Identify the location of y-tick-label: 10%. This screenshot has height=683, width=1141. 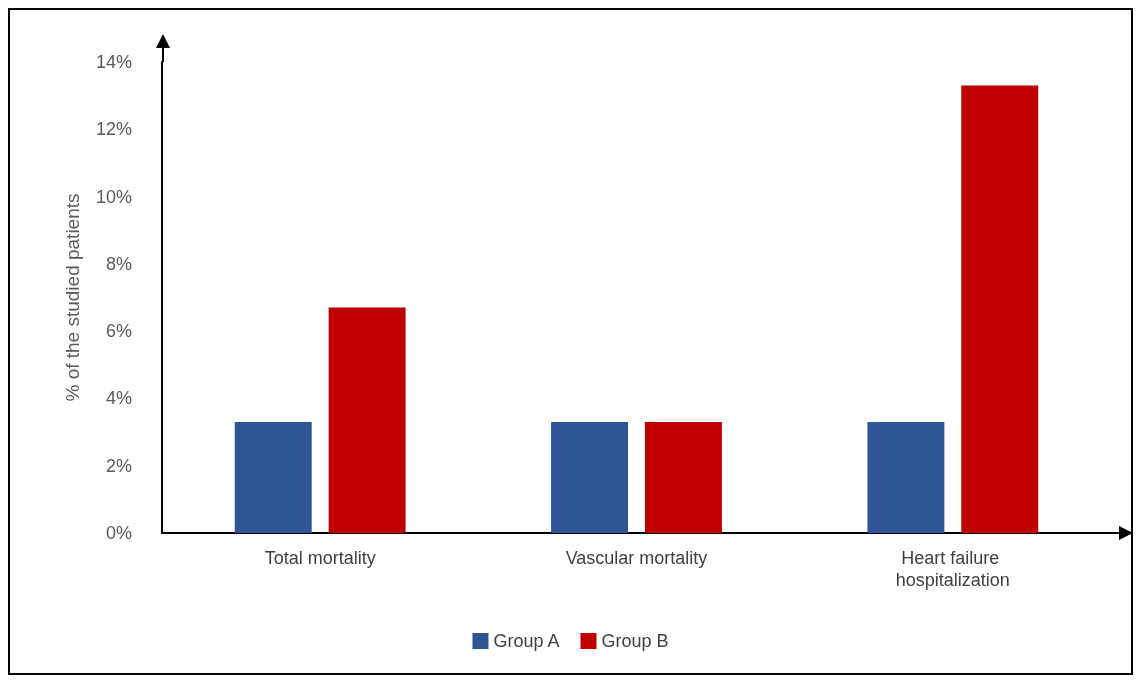
(113, 196).